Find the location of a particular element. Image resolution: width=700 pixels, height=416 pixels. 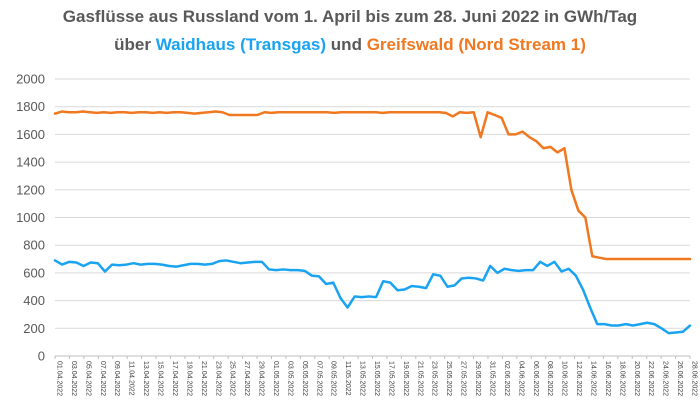

x-tick-label: 21.04.2022 is located at coordinates (203, 378).